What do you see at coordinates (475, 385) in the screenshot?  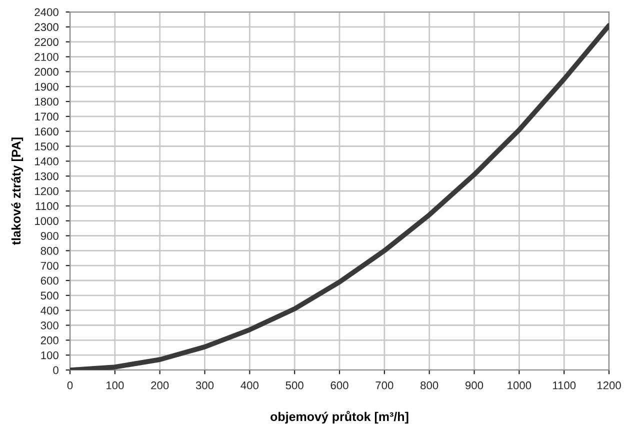 I see `x-tick-label: 900` at bounding box center [475, 385].